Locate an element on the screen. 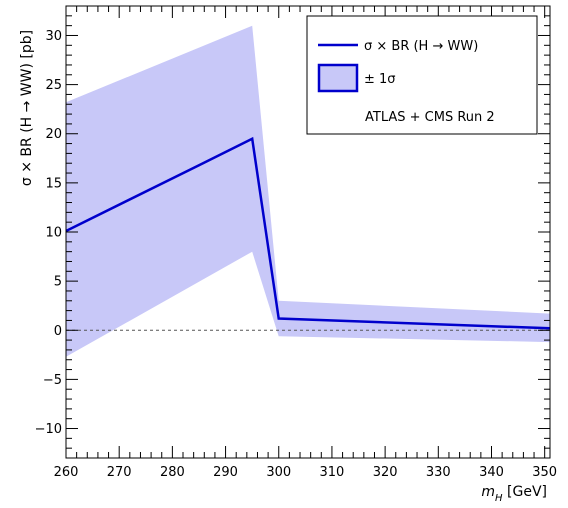  y-tick-label: −5 is located at coordinates (52, 380).